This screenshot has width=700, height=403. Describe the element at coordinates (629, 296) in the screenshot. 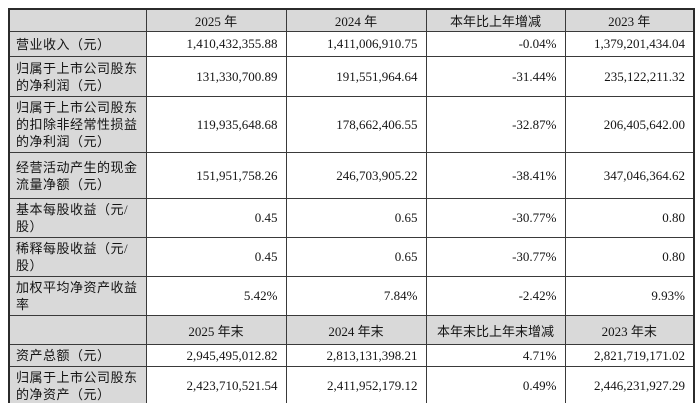

I see `value-cell: 9.93%` at that location.